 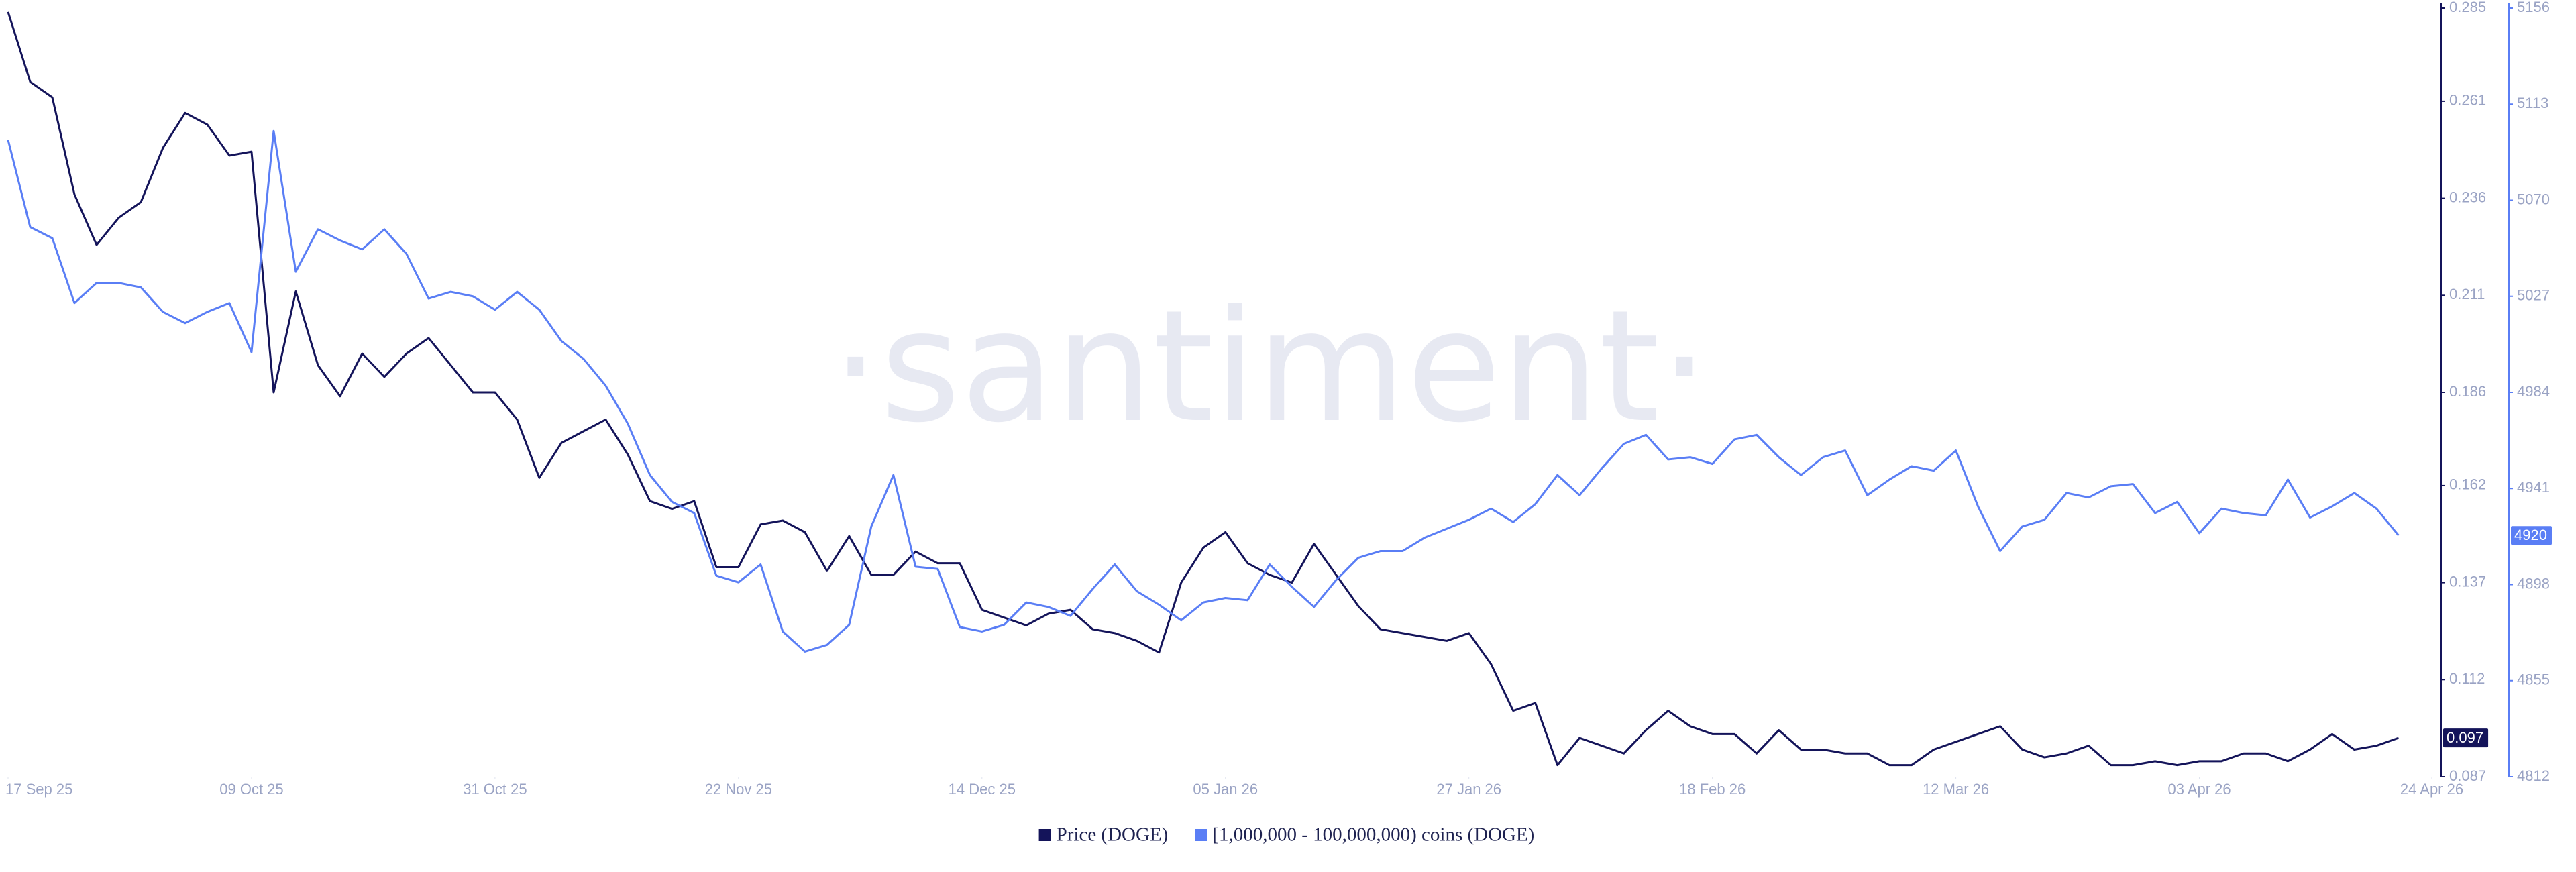 What do you see at coordinates (2467, 391) in the screenshot?
I see `y-tick-label: 0.186` at bounding box center [2467, 391].